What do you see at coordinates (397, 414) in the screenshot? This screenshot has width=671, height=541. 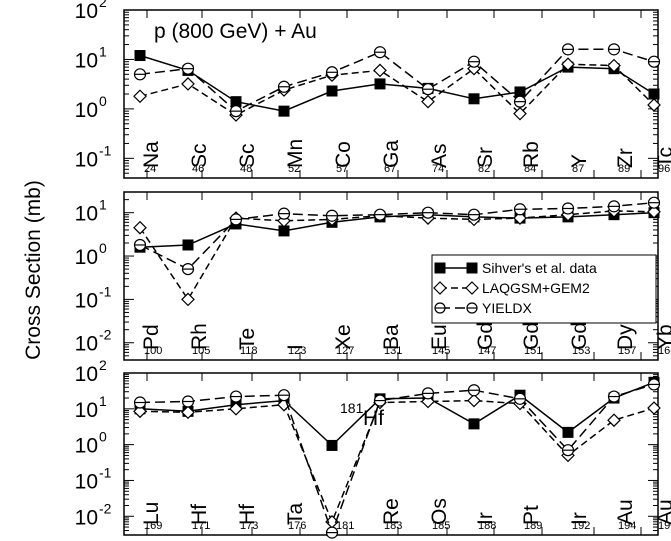 I see `series-line-sihver` at bounding box center [397, 414].